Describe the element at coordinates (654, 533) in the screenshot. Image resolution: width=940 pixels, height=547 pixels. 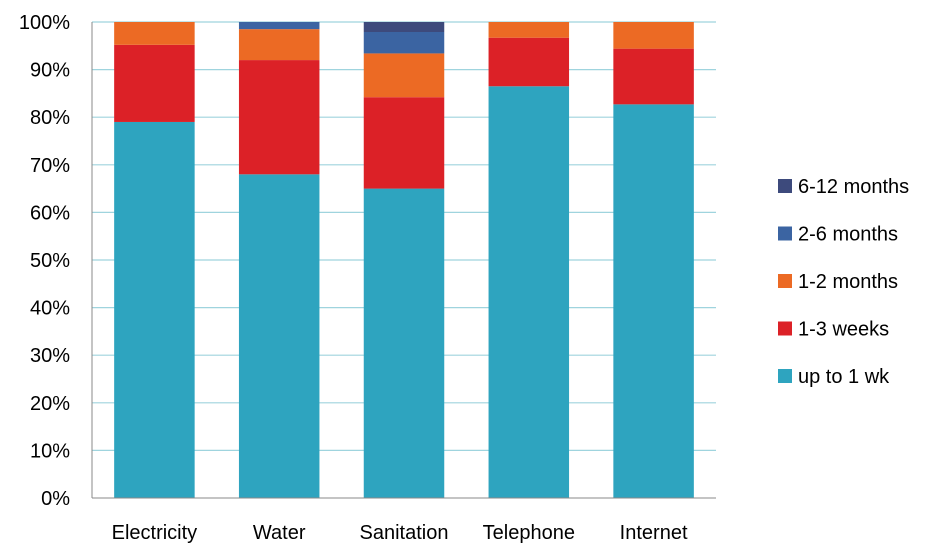
I see `category-label: Internet` at that location.